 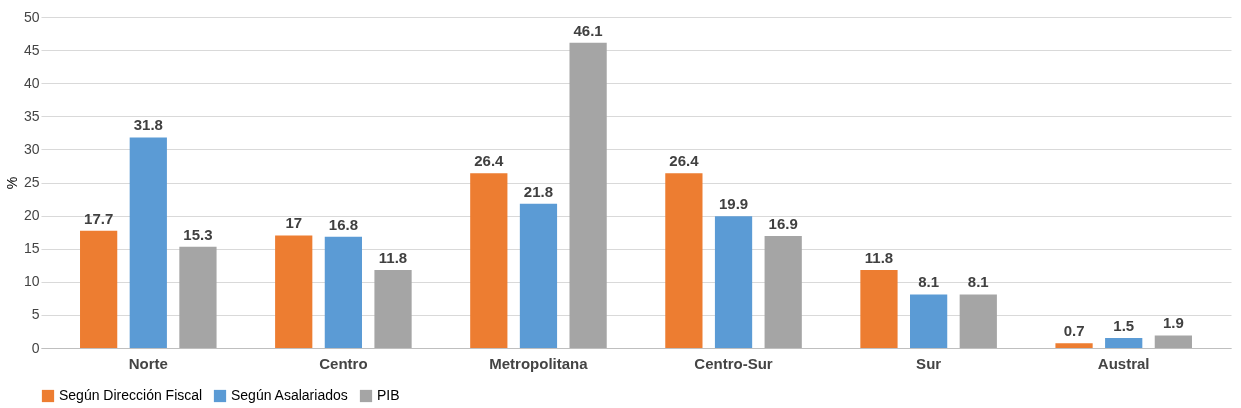 What do you see at coordinates (31, 248) in the screenshot?
I see `y-tick-label: 15` at bounding box center [31, 248].